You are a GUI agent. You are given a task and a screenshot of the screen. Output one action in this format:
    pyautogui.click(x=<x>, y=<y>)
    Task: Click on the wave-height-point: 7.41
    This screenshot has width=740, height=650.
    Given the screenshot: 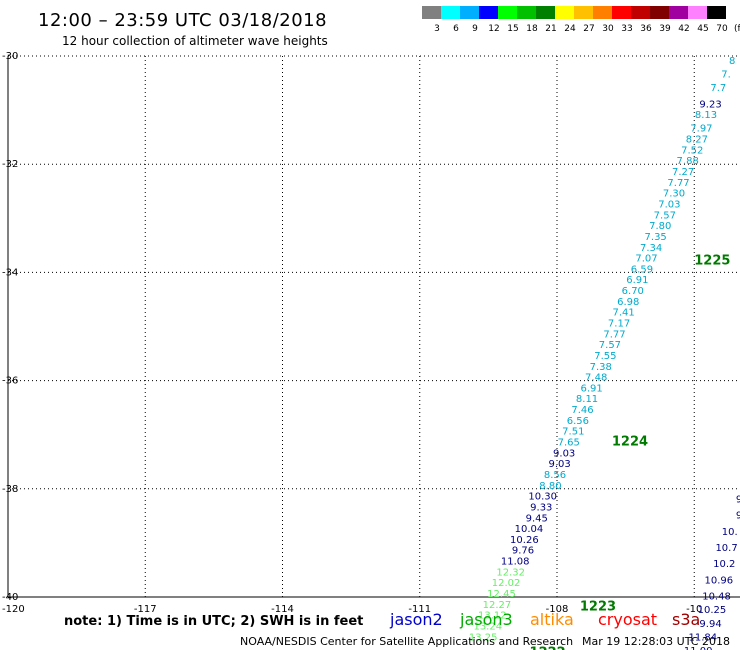 What is the action you would take?
    pyautogui.click(x=624, y=313)
    